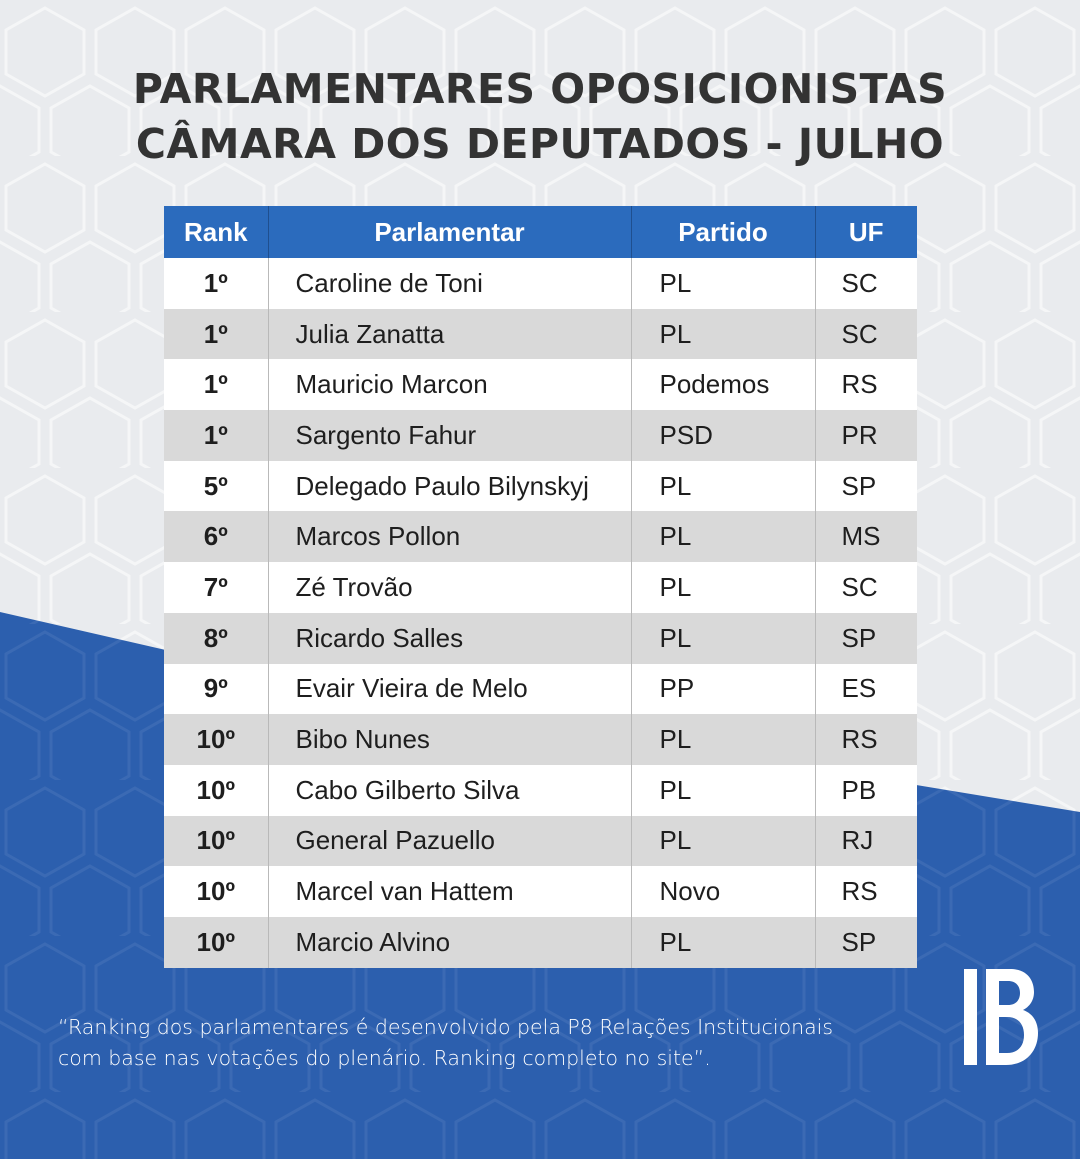 This screenshot has width=1080, height=1159. I want to click on table-row: 5º Delegado Paulo Bilynskyj PL SP, so click(540, 486).